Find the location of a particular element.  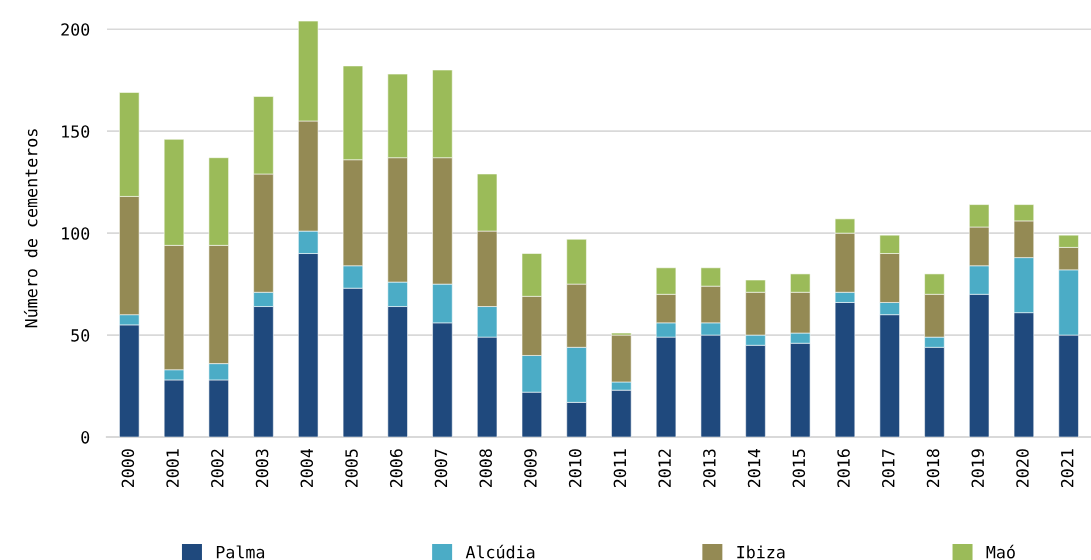

x-tick-label: 2008 is located at coordinates (486, 468).